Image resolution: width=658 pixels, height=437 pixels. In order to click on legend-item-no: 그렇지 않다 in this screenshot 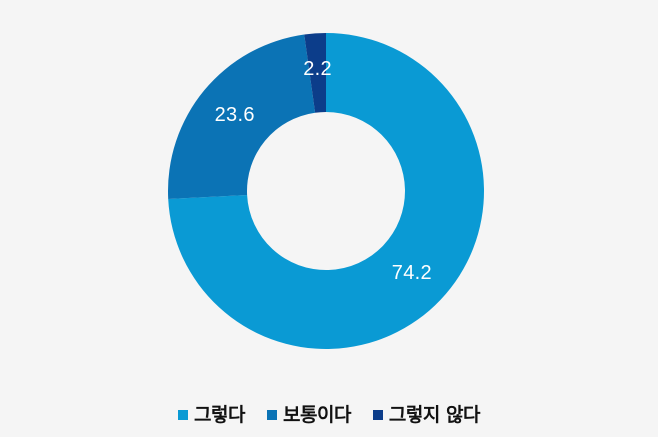, I will do `click(426, 415)`.